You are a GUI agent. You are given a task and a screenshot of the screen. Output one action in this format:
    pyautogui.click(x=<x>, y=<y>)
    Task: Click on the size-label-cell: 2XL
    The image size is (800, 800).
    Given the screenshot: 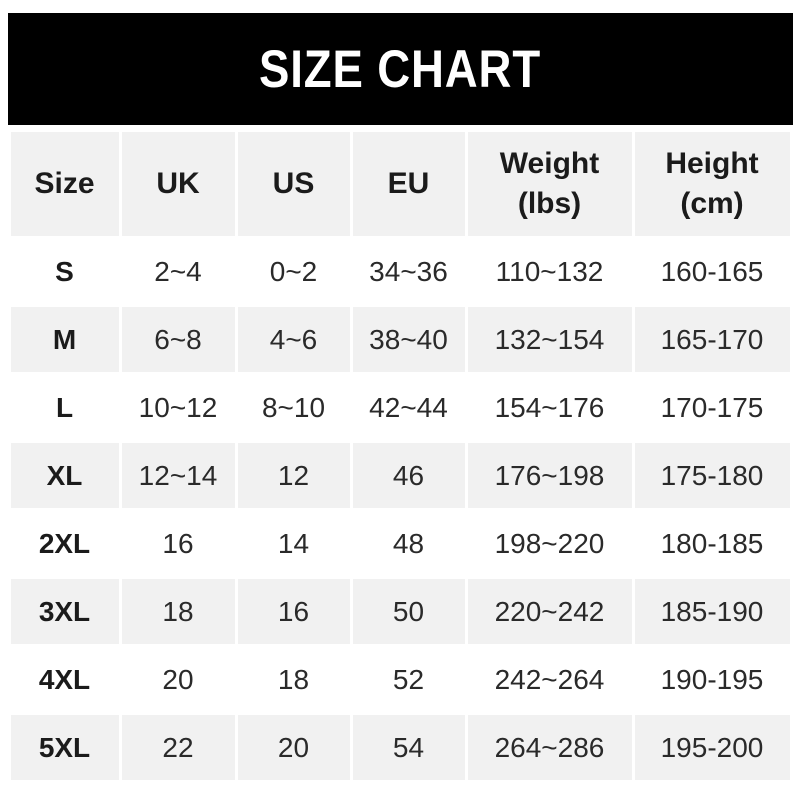 What is the action you would take?
    pyautogui.click(x=64, y=543)
    